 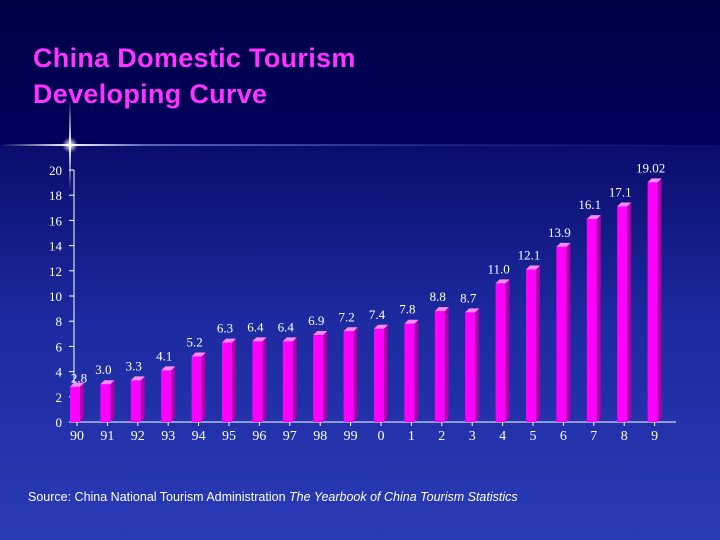 What do you see at coordinates (55, 170) in the screenshot?
I see `y-tick-label: 20` at bounding box center [55, 170].